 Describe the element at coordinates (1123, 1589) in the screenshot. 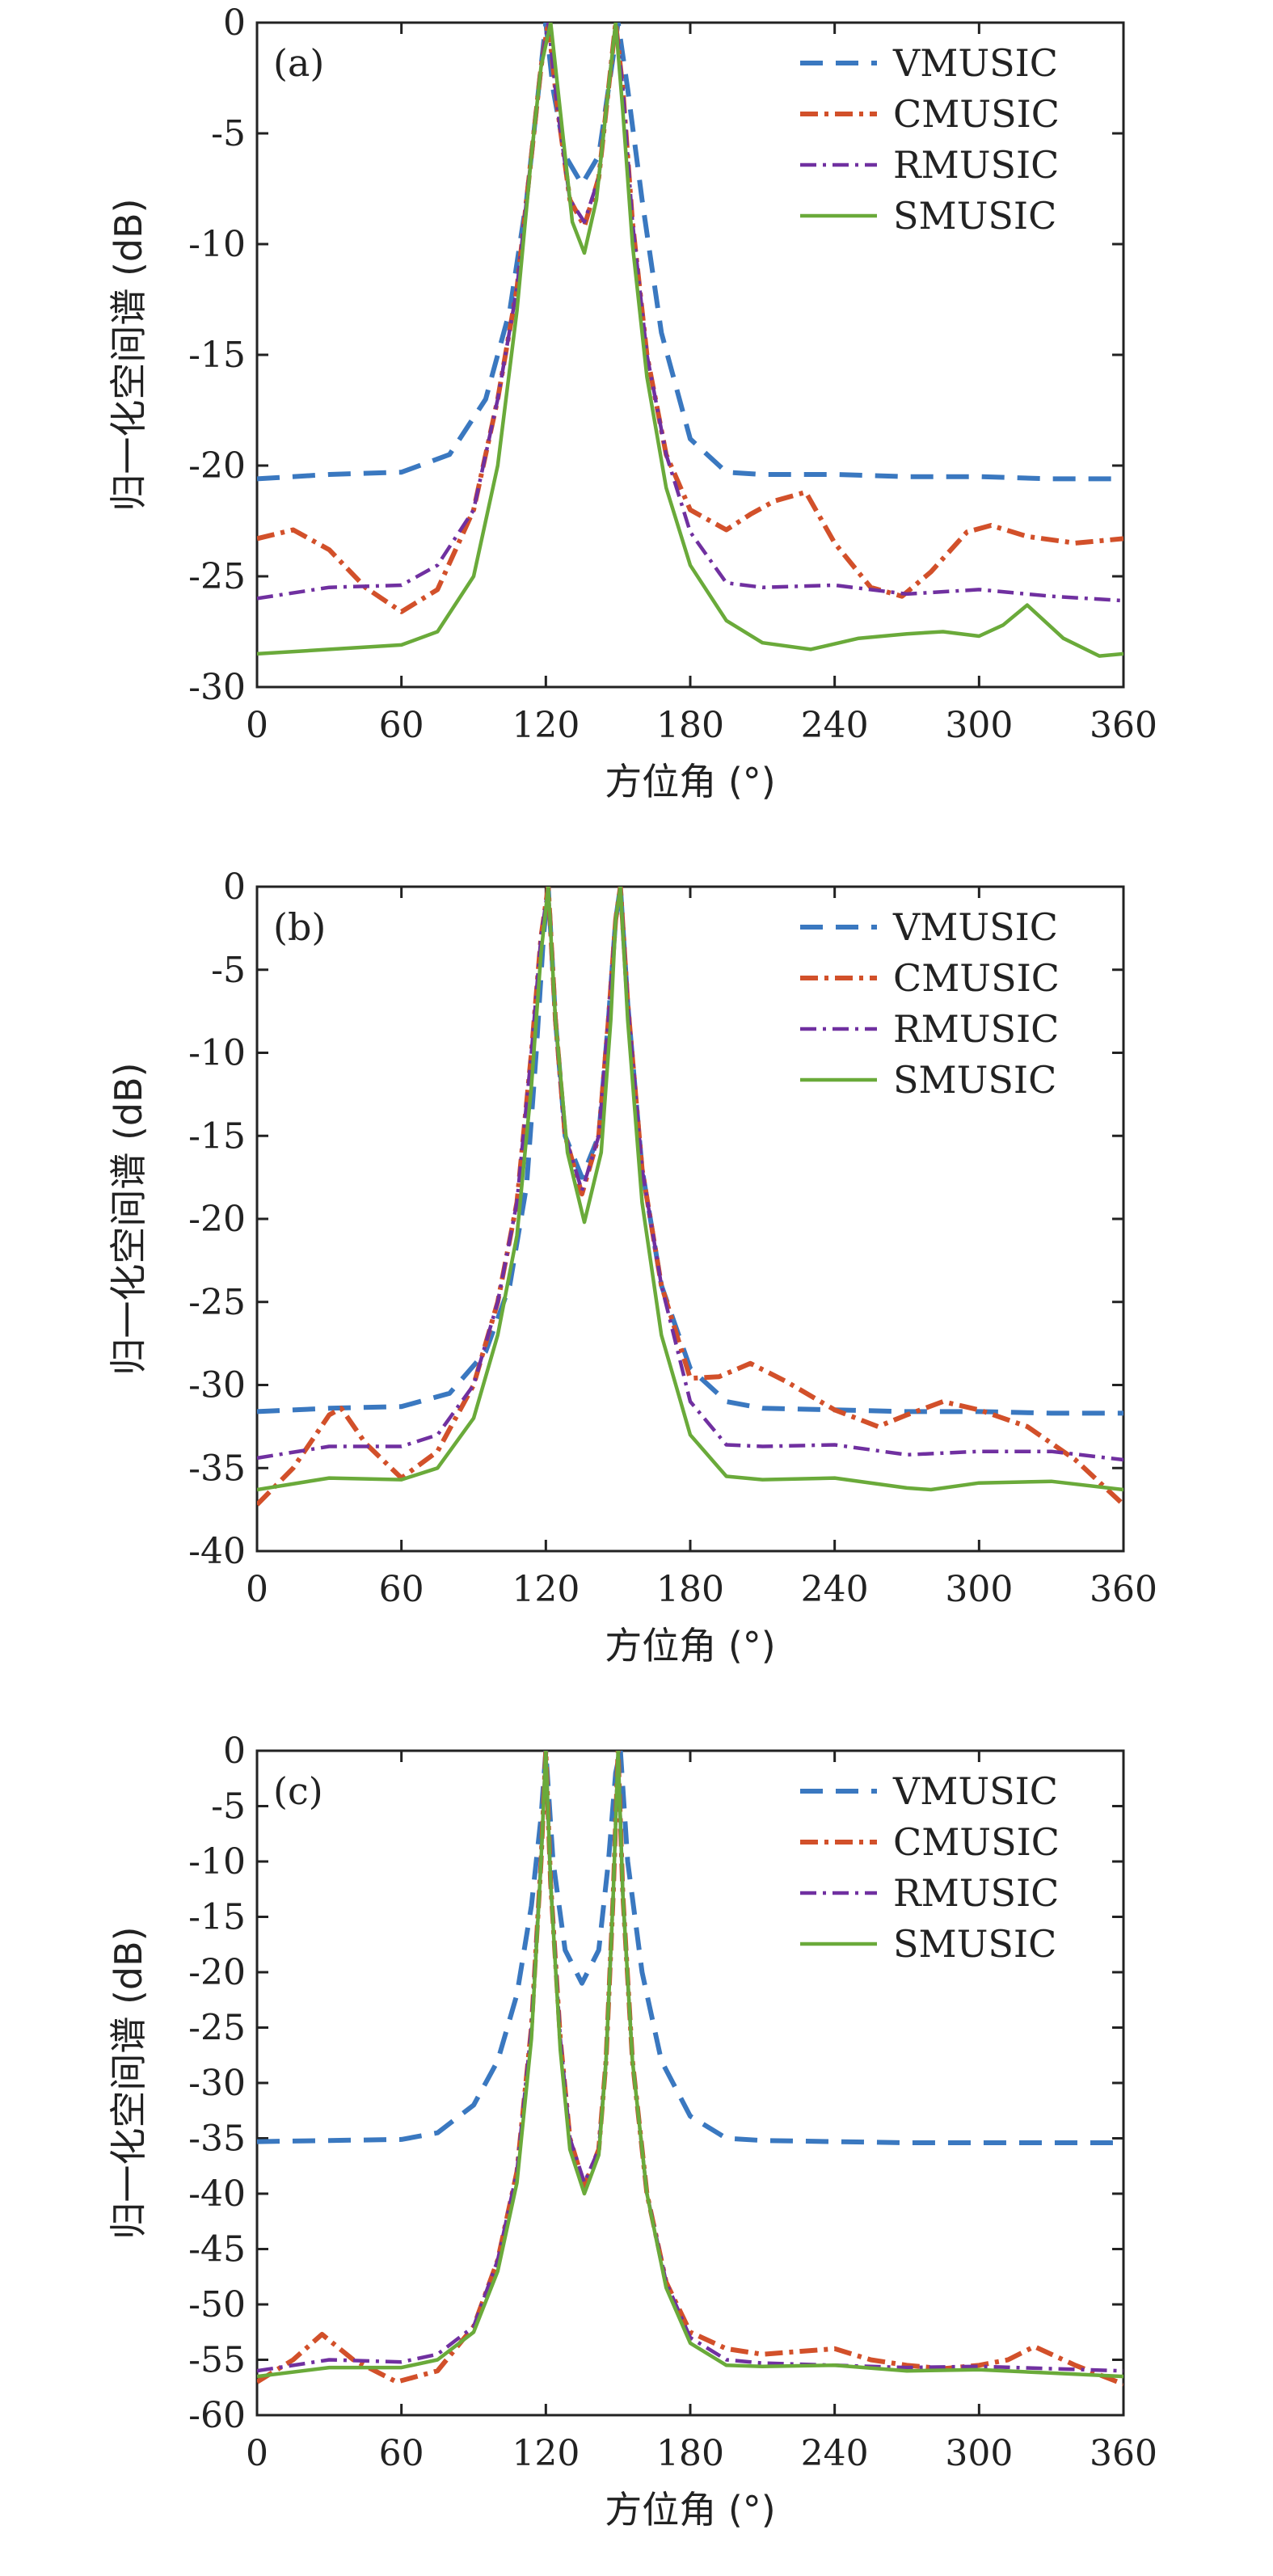

I see `x-tick-label-b: 360` at that location.